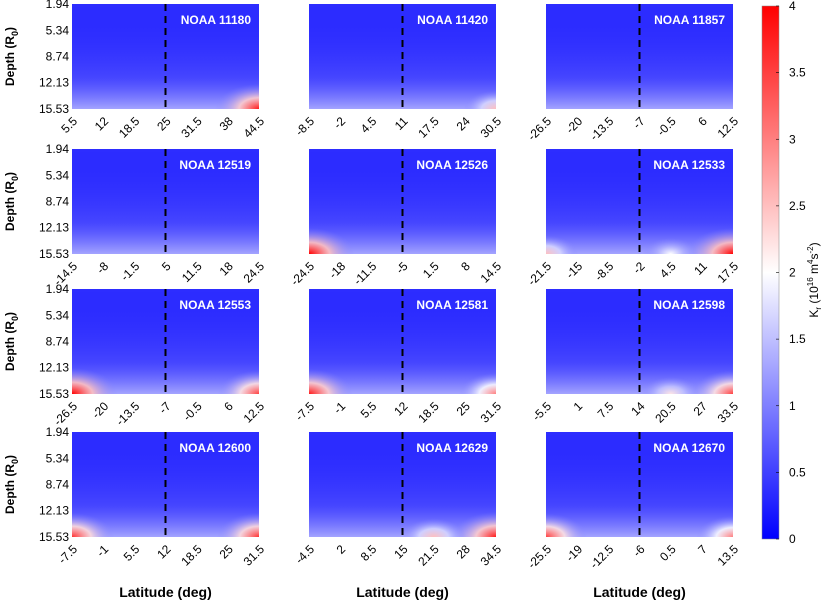 This screenshot has height=608, width=830. What do you see at coordinates (792, 139) in the screenshot?
I see `colorbar-tick-label: 3` at bounding box center [792, 139].